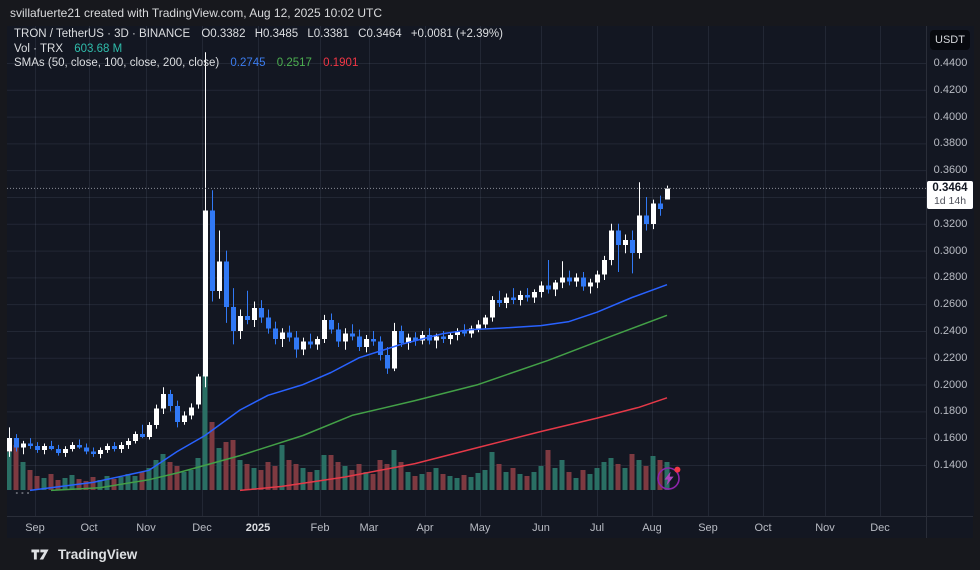  Describe the element at coordinates (652, 528) in the screenshot. I see `time-tick-label: Aug` at that location.